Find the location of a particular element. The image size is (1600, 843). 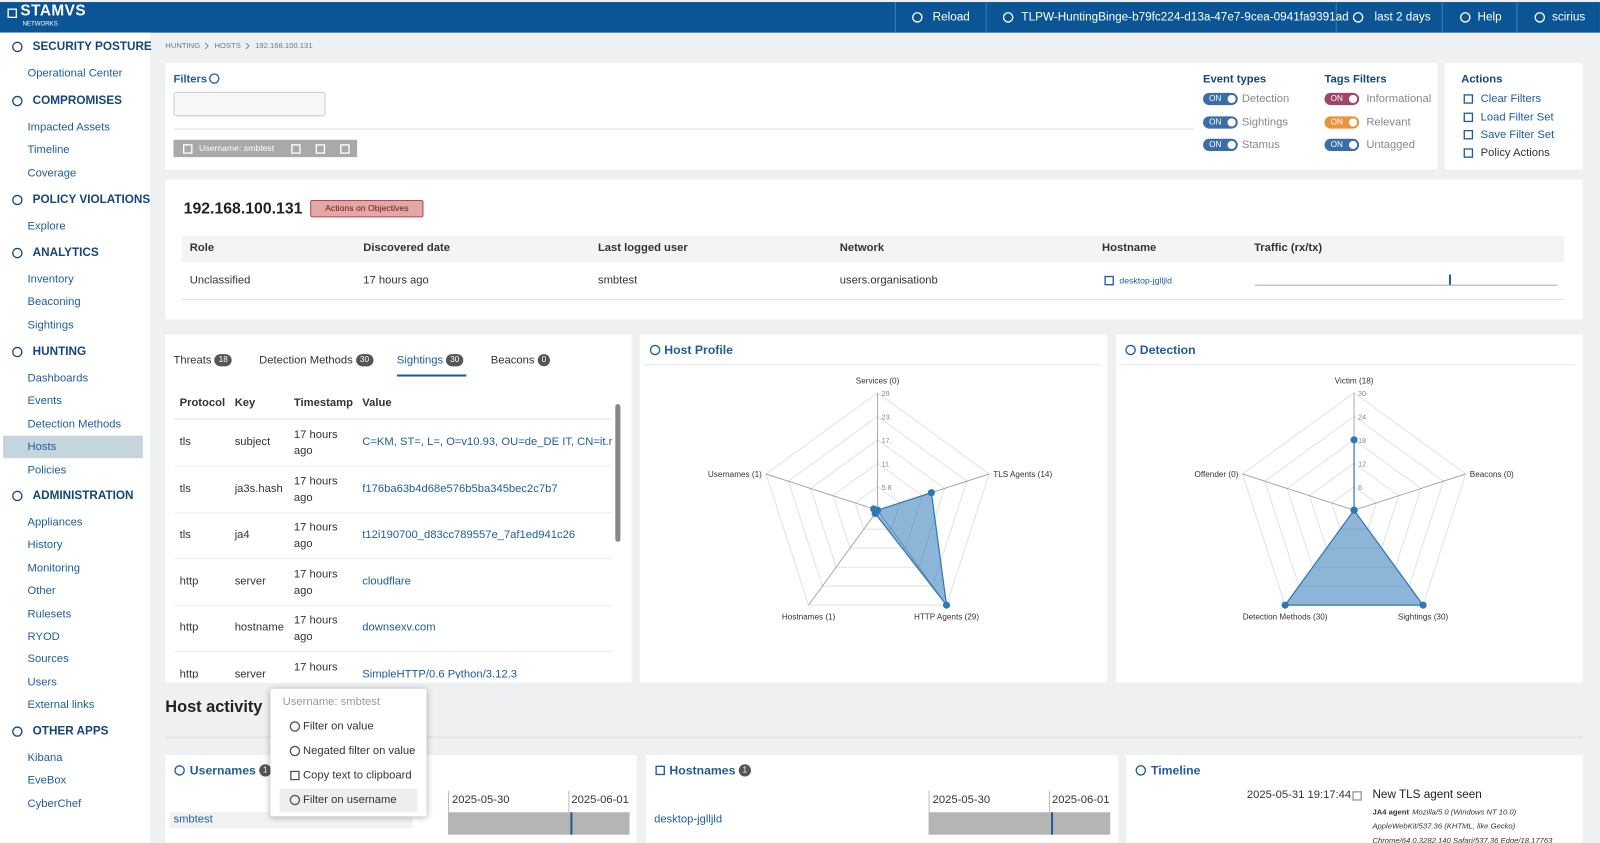

nav-item: Sources is located at coordinates (48, 659).